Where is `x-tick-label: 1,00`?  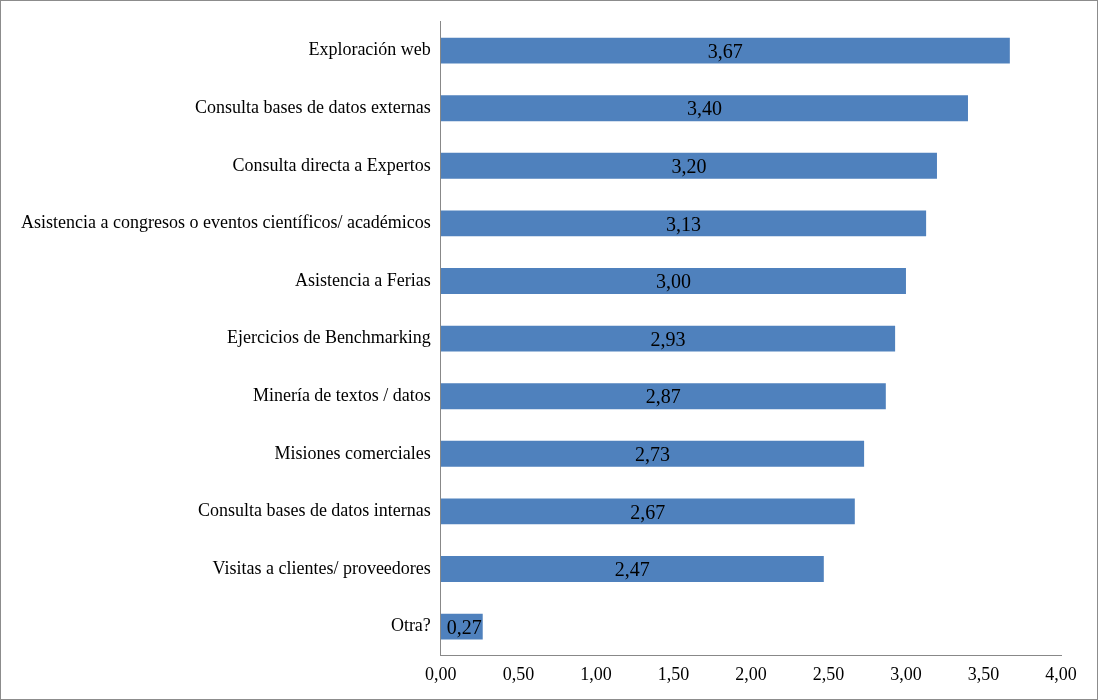
x-tick-label: 1,00 is located at coordinates (596, 673).